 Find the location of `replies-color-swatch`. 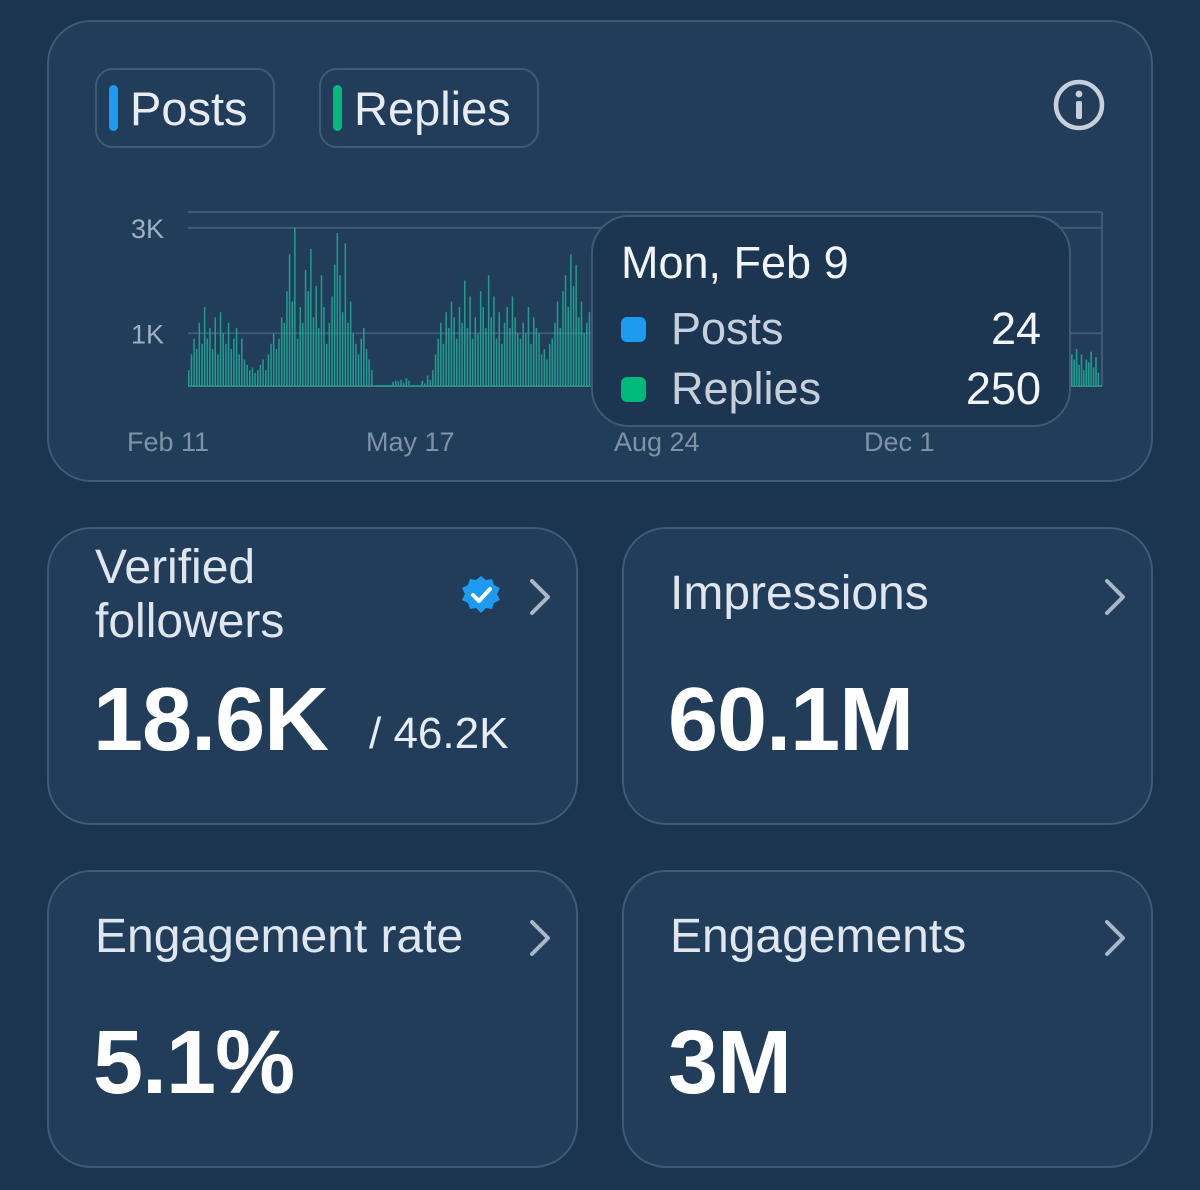

replies-color-swatch is located at coordinates (337, 108).